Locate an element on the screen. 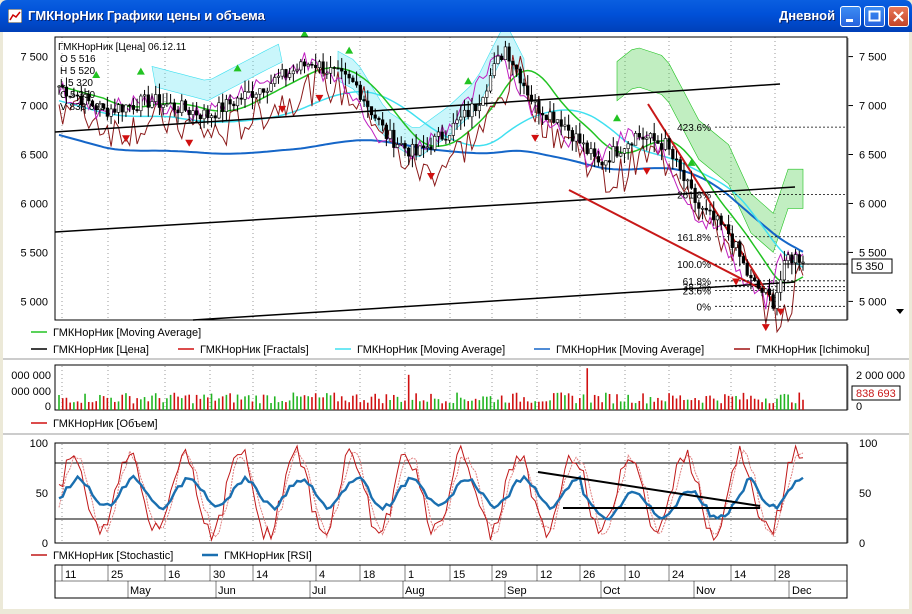 The image size is (912, 614). day-label-10: 12 is located at coordinates (546, 575).